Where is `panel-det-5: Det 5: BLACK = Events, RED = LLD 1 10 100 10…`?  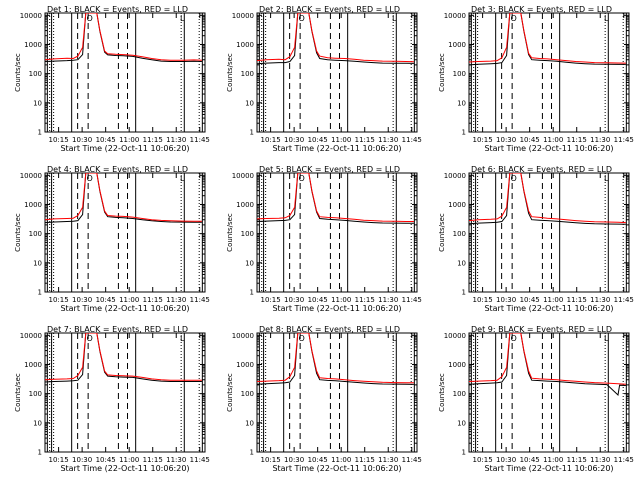
panel-det-5: Det 5: BLACK = Events, RED = LLD 1 10 100 10… is located at coordinates (324, 239).